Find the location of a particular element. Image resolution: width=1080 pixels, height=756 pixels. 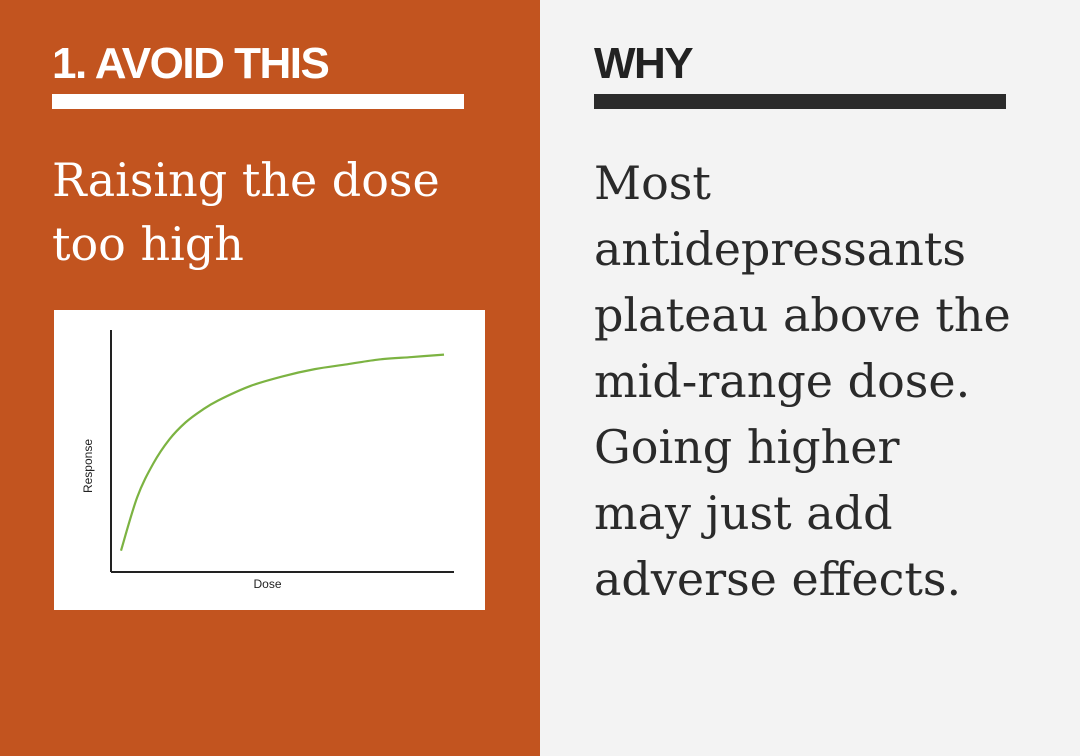

avoid-subtitle: Raising the dose too high is located at coordinates (272, 212).